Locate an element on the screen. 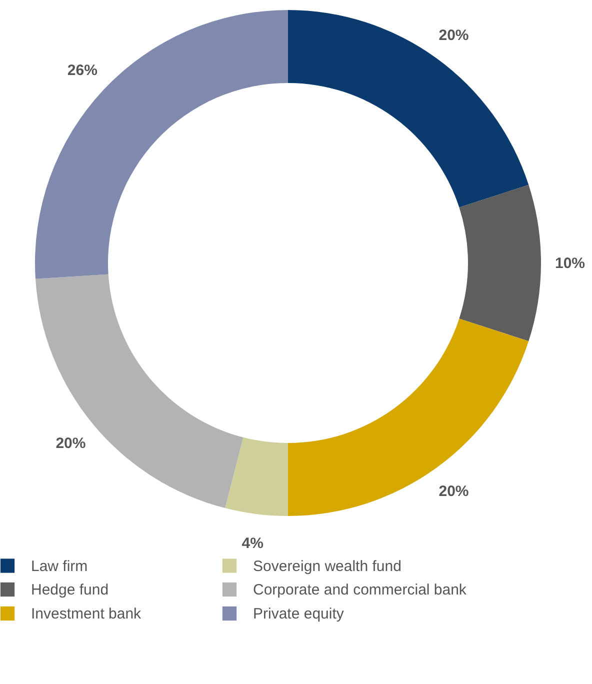 This screenshot has width=592, height=684. legend-label: Private equity is located at coordinates (298, 614).